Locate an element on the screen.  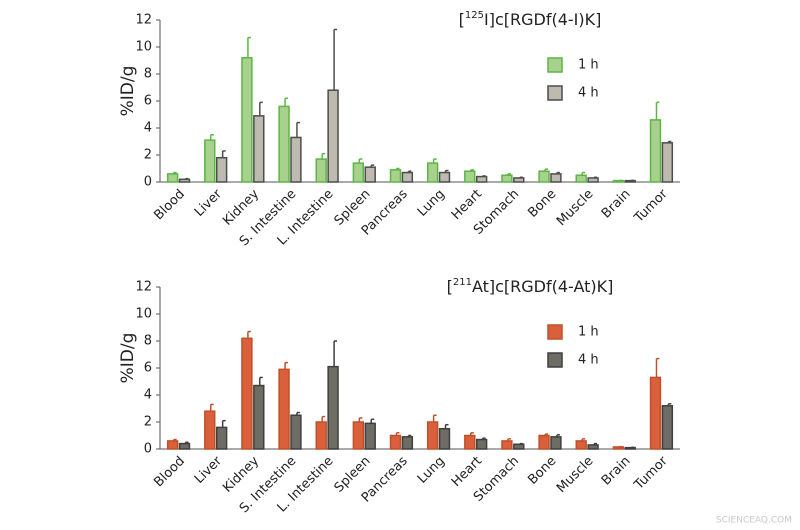
title-part: I]c[RGDf(4-I)K] is located at coordinates (542, 19).